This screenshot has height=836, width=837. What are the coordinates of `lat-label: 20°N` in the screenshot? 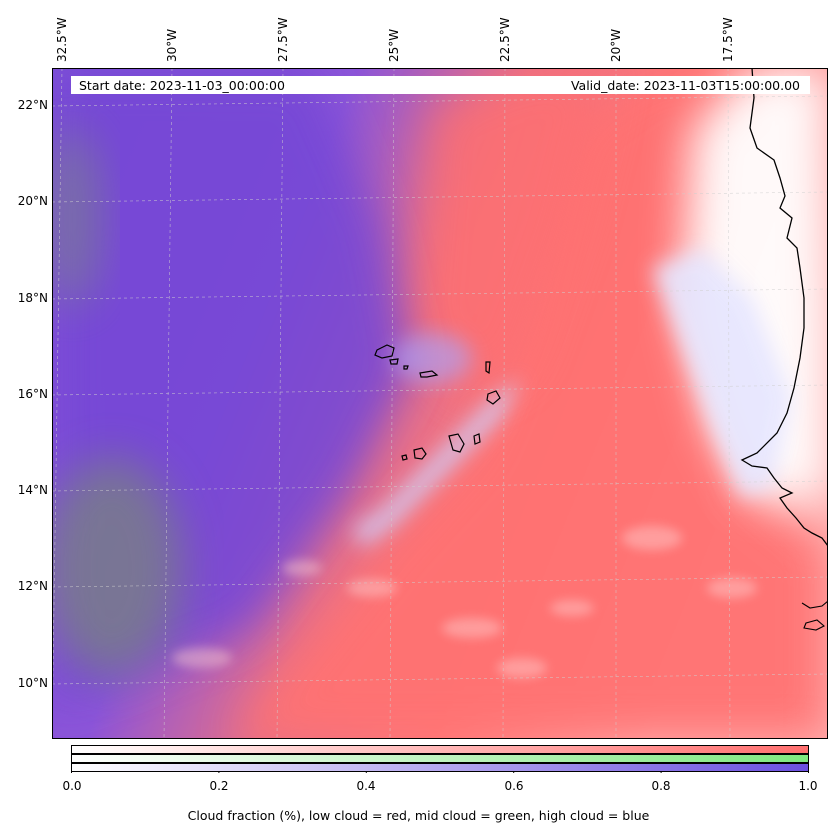 It's located at (32, 201).